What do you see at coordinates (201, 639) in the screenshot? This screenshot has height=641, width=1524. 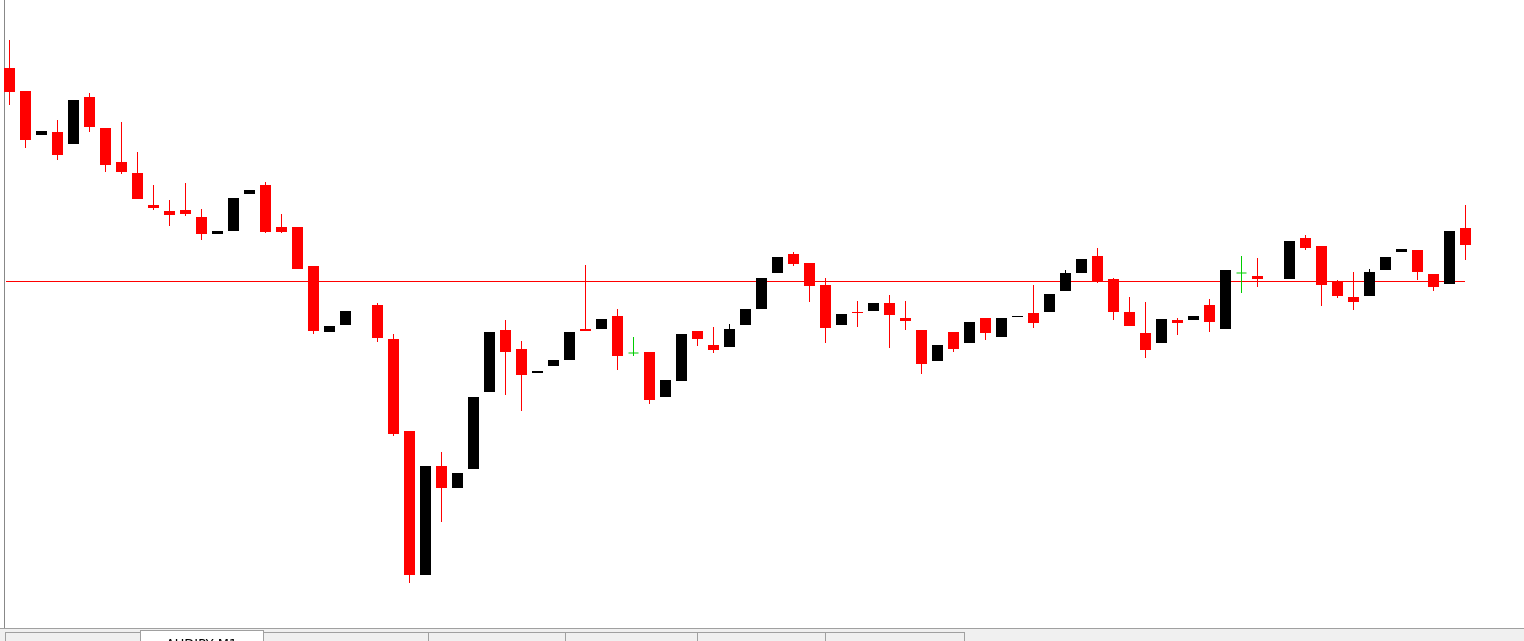 I see `tab-label: AUDJPY,M1` at bounding box center [201, 639].